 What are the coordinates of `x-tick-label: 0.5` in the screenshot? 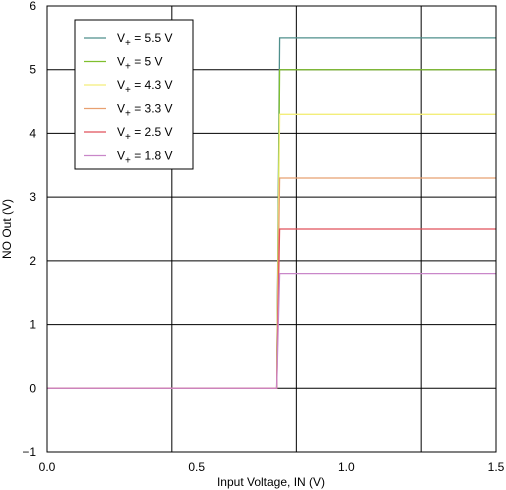 It's located at (196, 467).